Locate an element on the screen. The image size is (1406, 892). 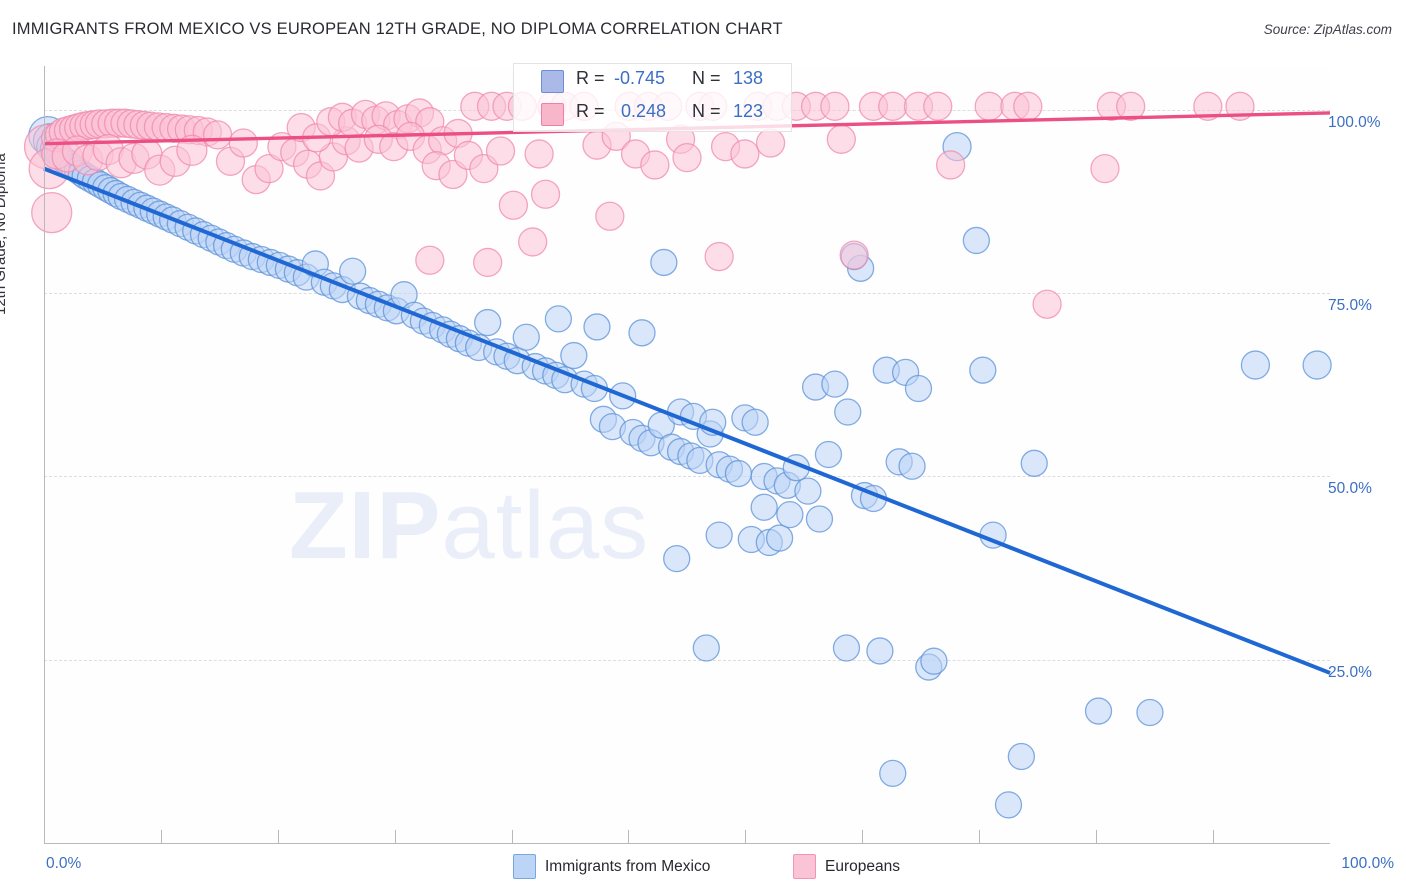
watermark-suffix: atlas is located at coordinates (545, 525).